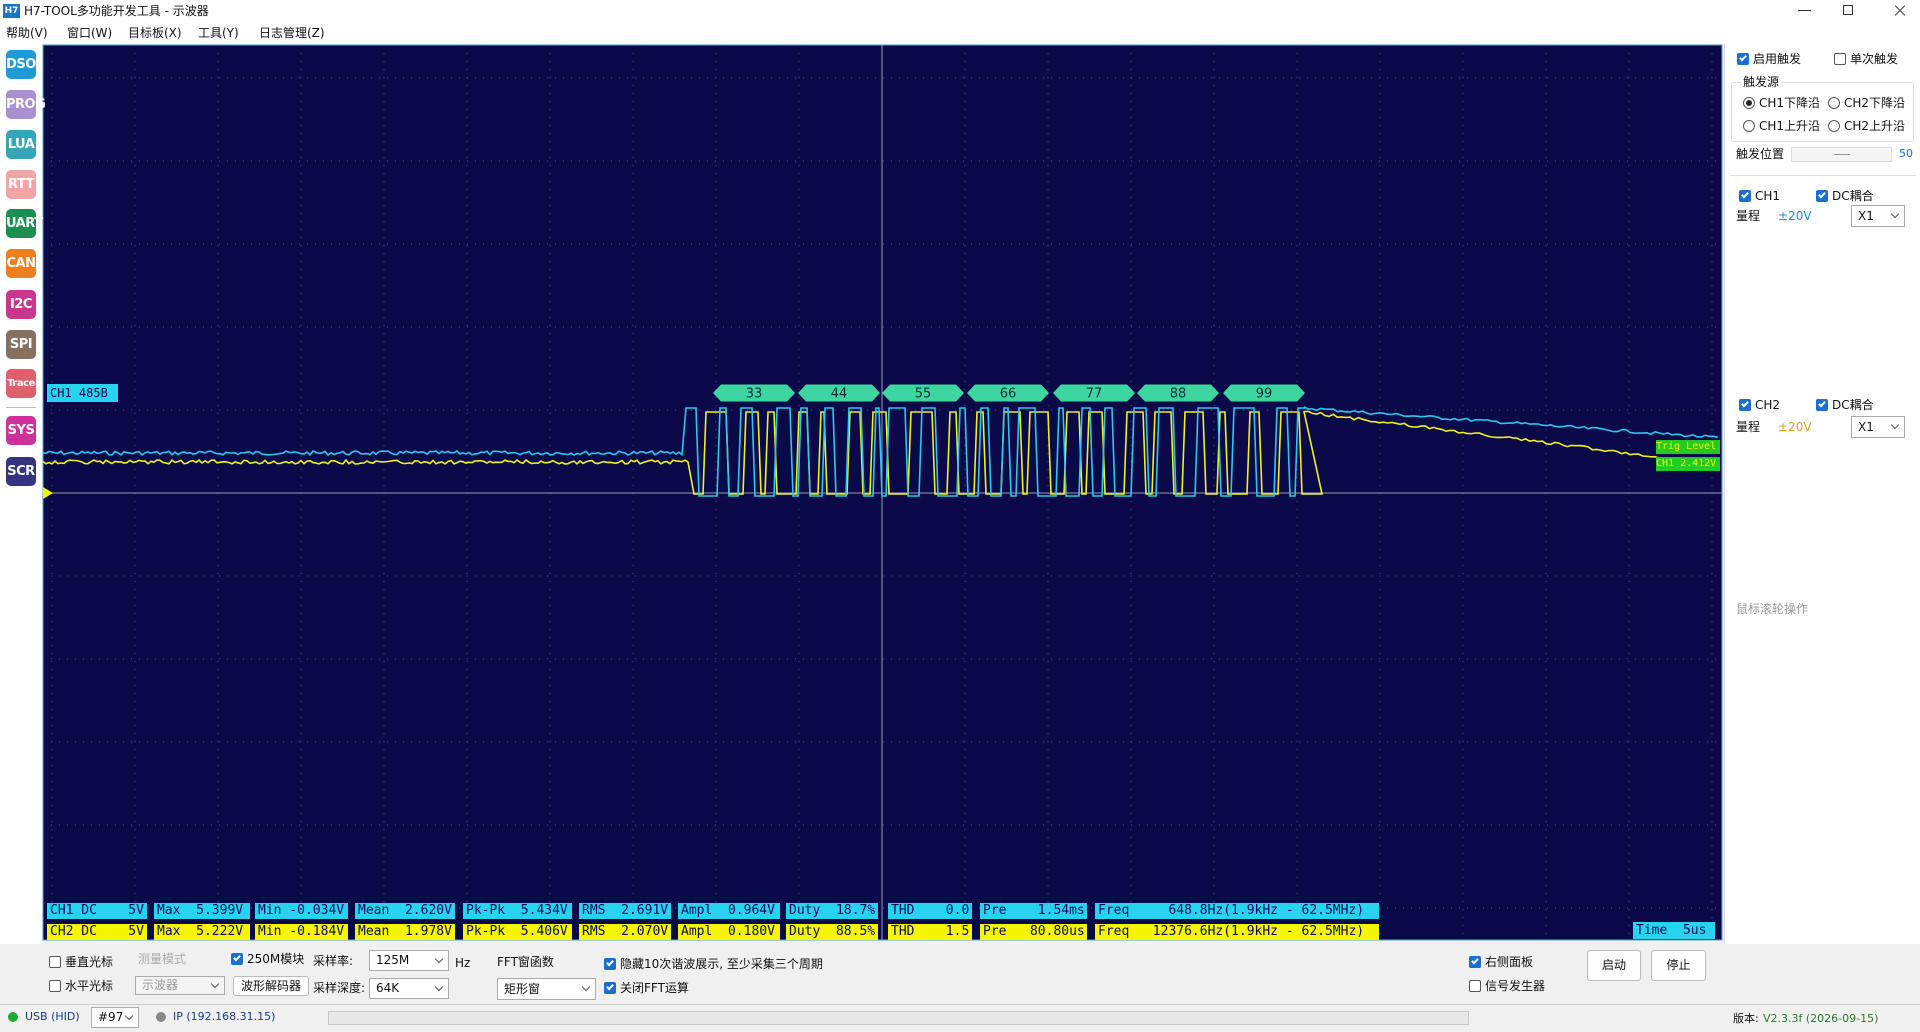  I want to click on decoded-byte: 44, so click(839, 394).